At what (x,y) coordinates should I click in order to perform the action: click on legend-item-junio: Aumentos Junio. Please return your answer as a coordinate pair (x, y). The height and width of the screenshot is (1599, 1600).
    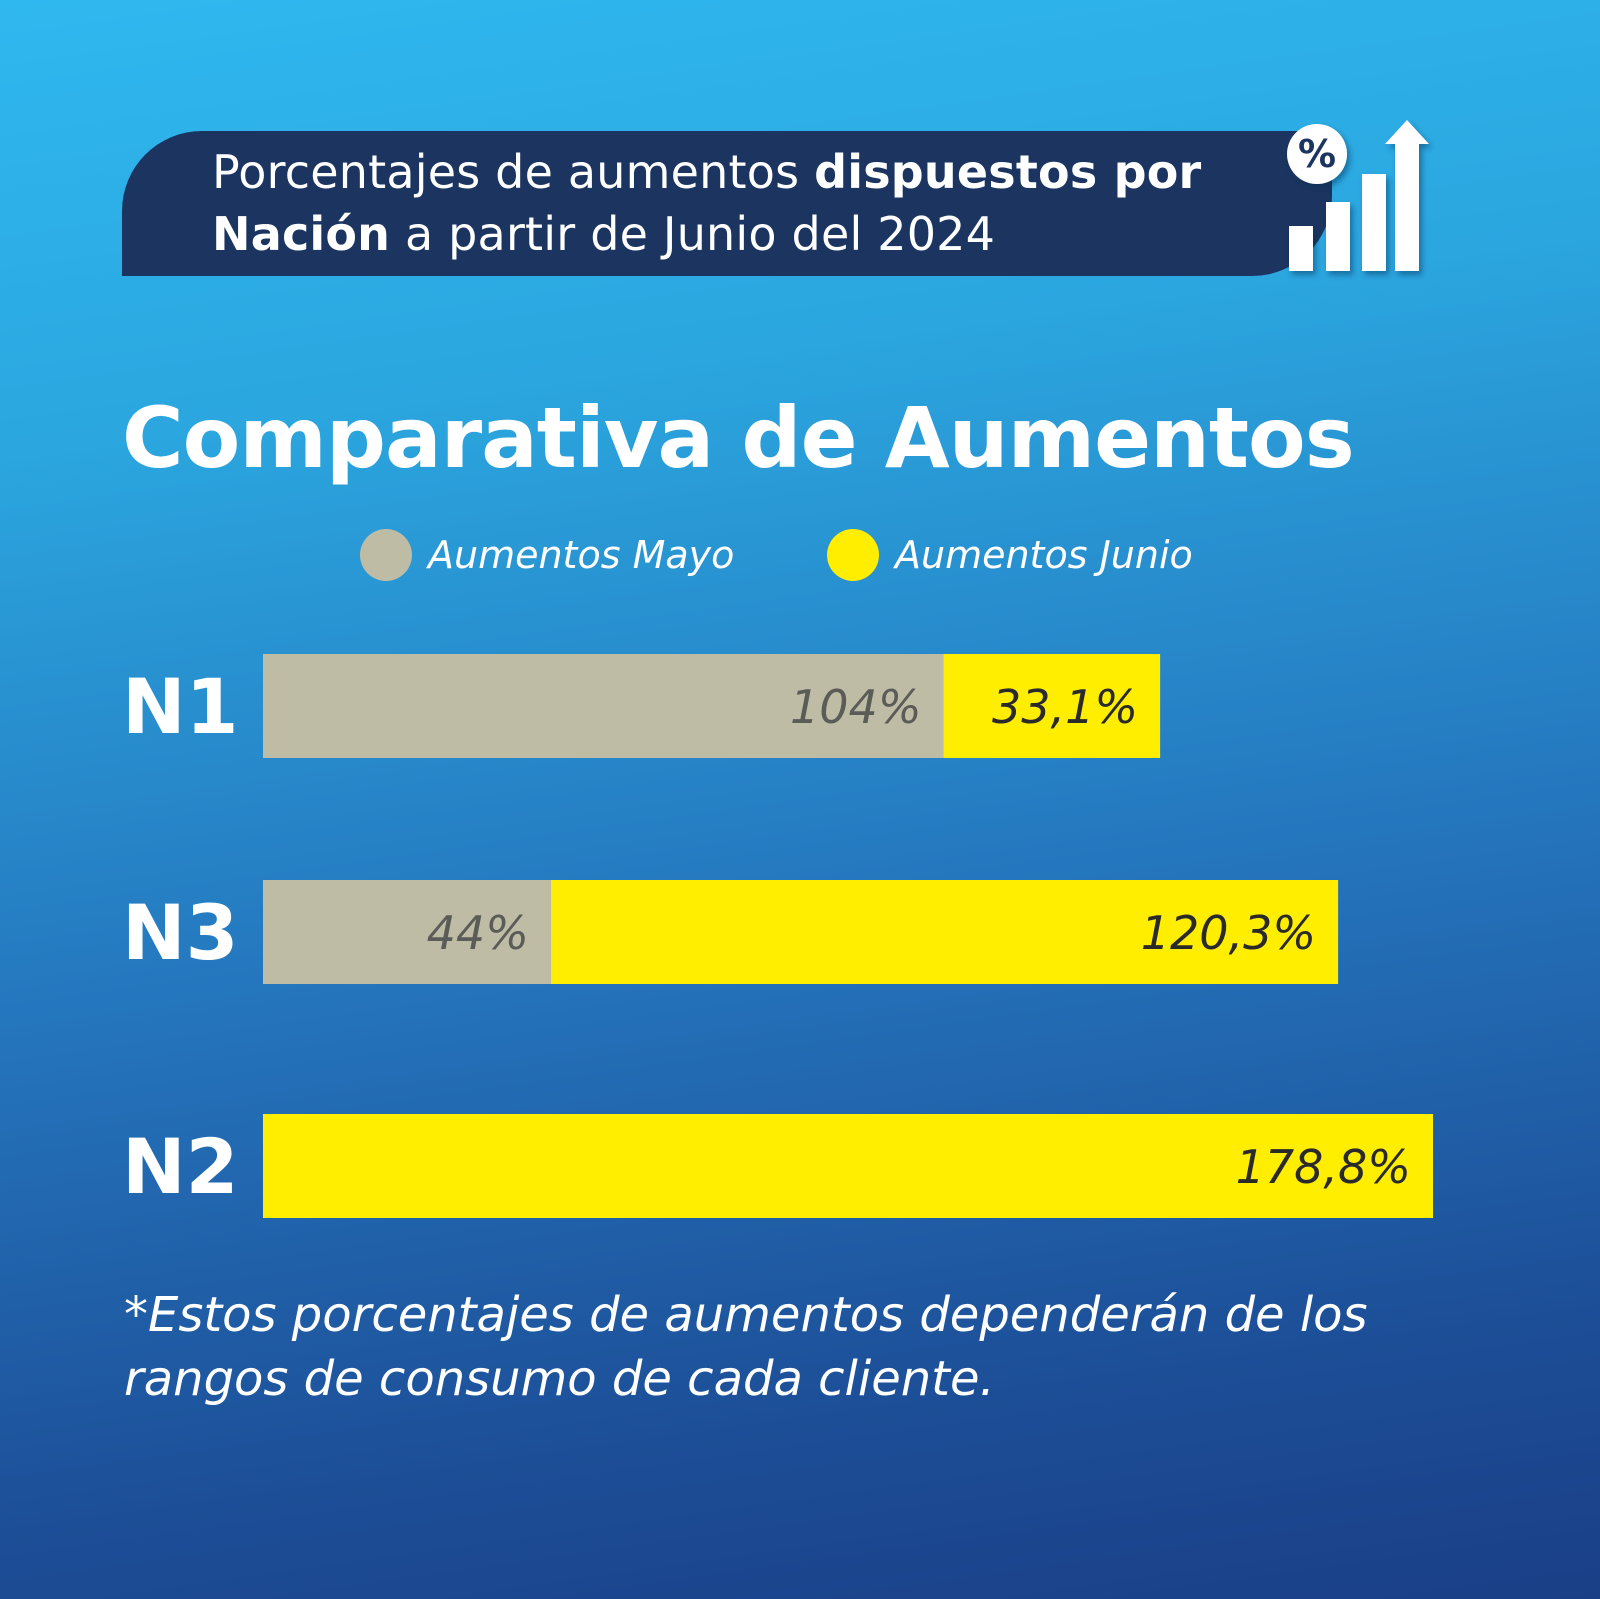
    Looking at the image, I should click on (1010, 555).